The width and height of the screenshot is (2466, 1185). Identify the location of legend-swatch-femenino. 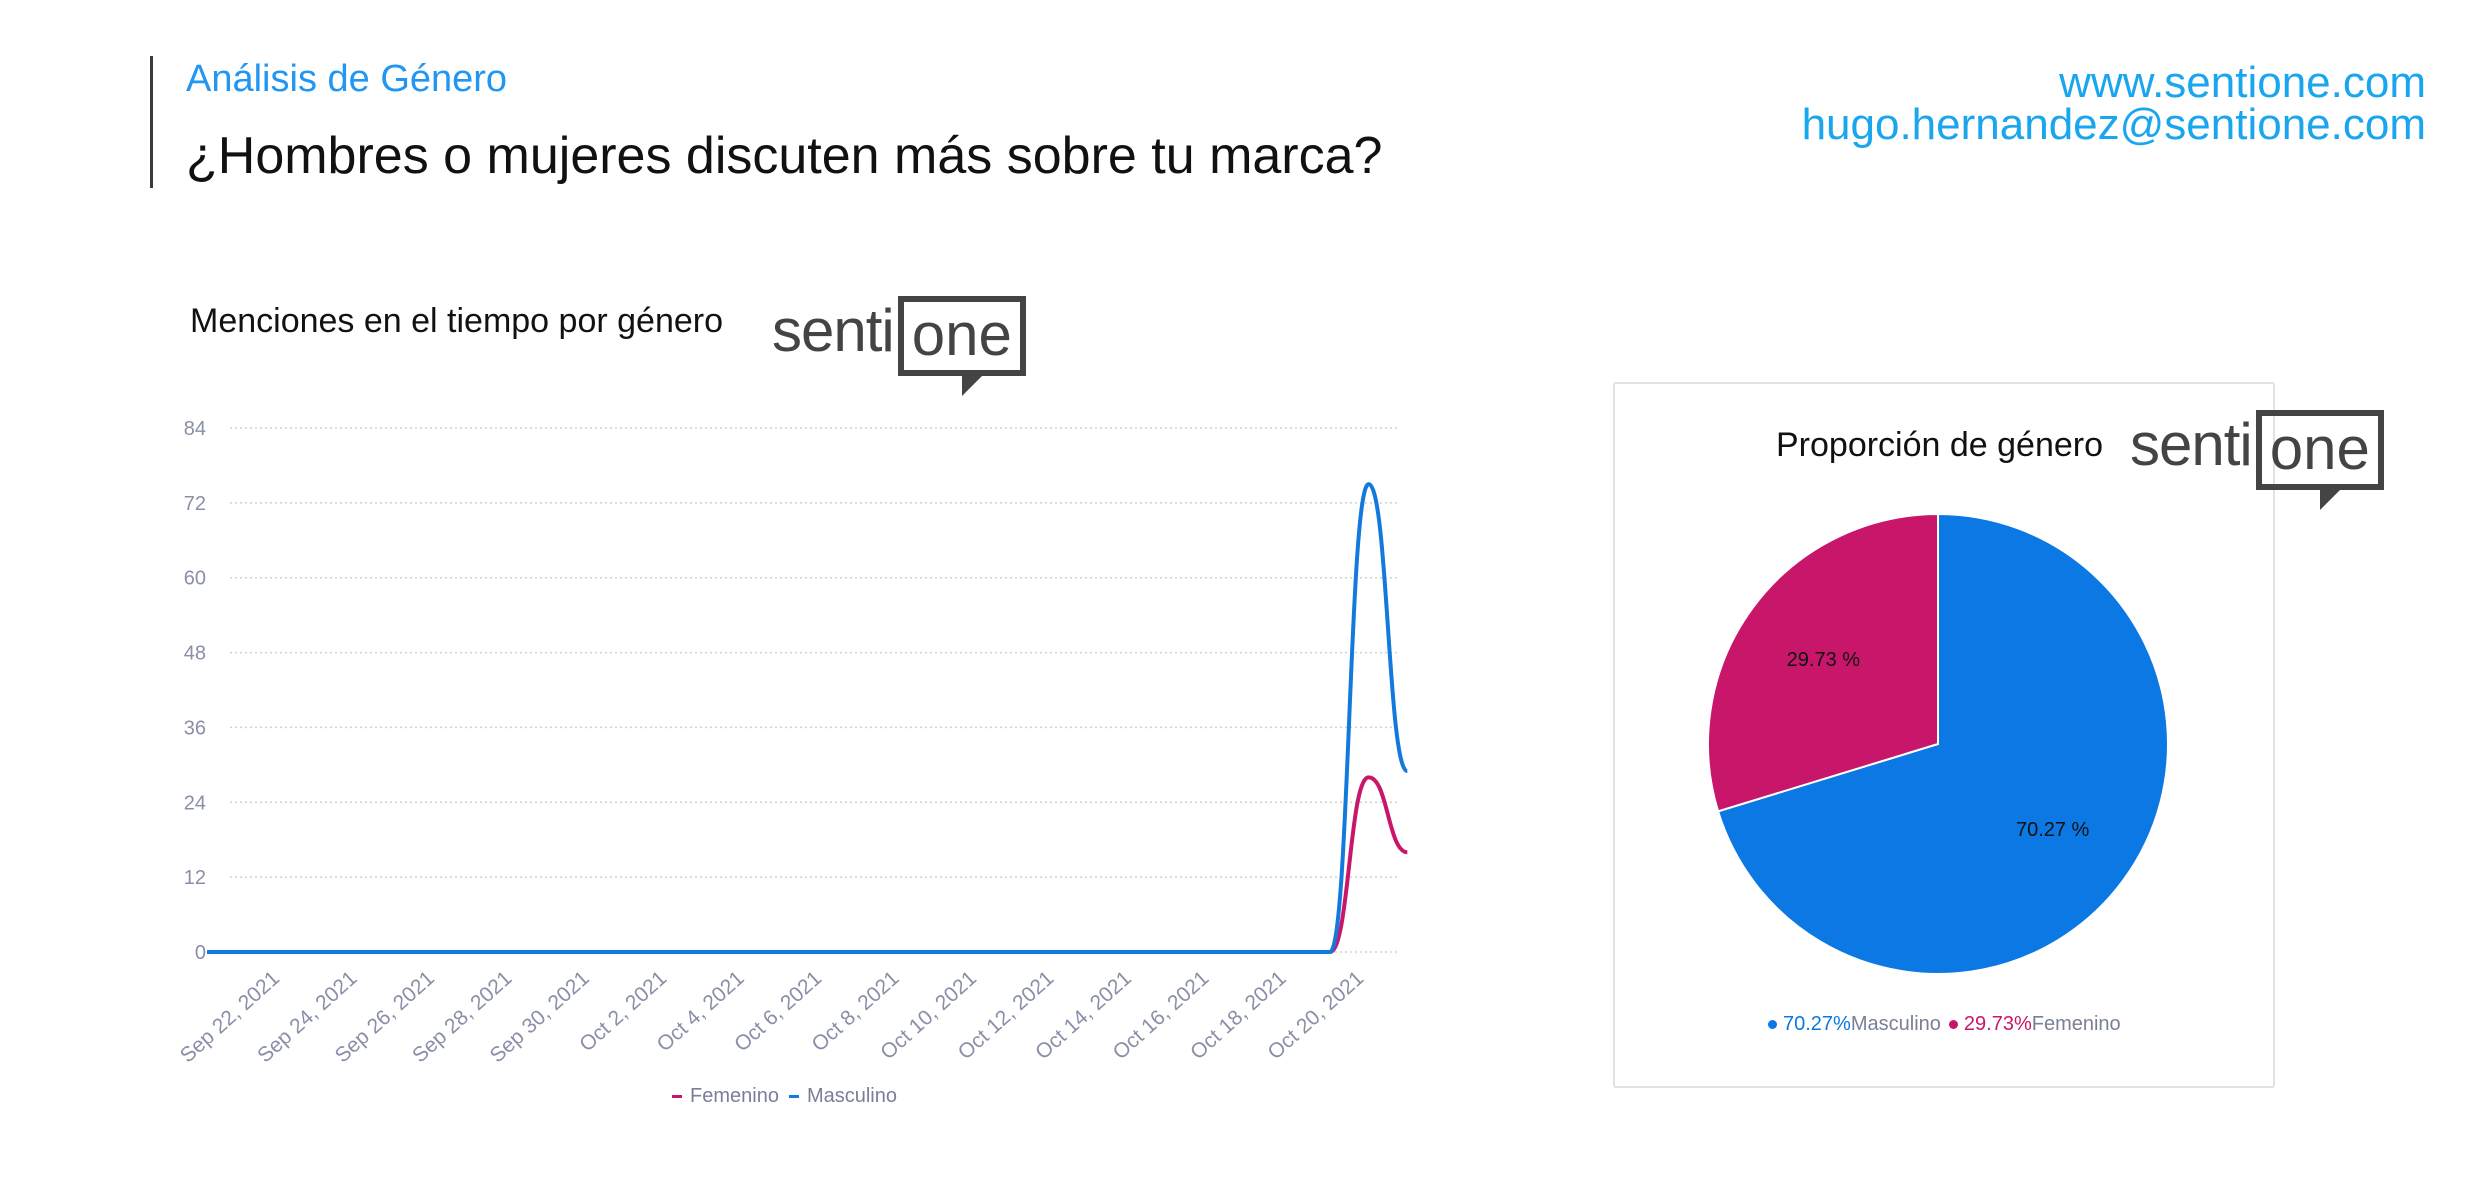
(677, 1096).